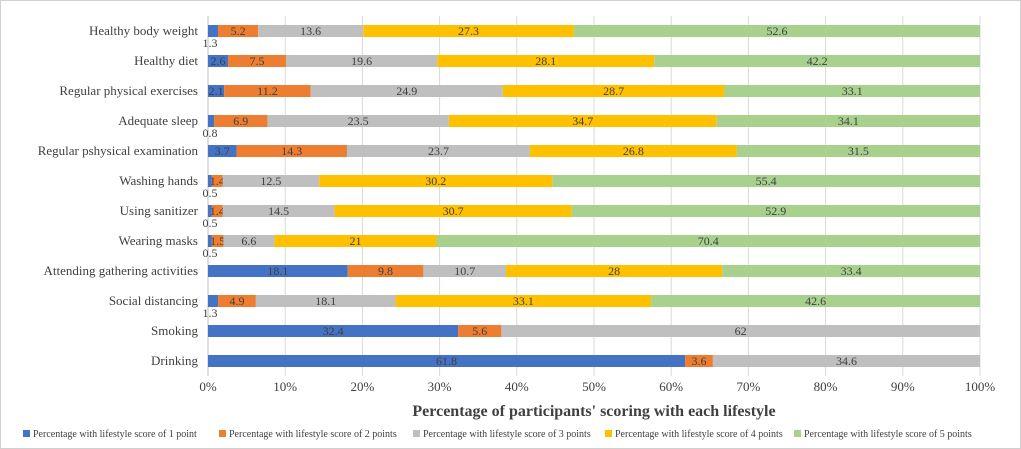 The width and height of the screenshot is (1021, 449). What do you see at coordinates (852, 91) in the screenshot?
I see `data-label: 33.1` at bounding box center [852, 91].